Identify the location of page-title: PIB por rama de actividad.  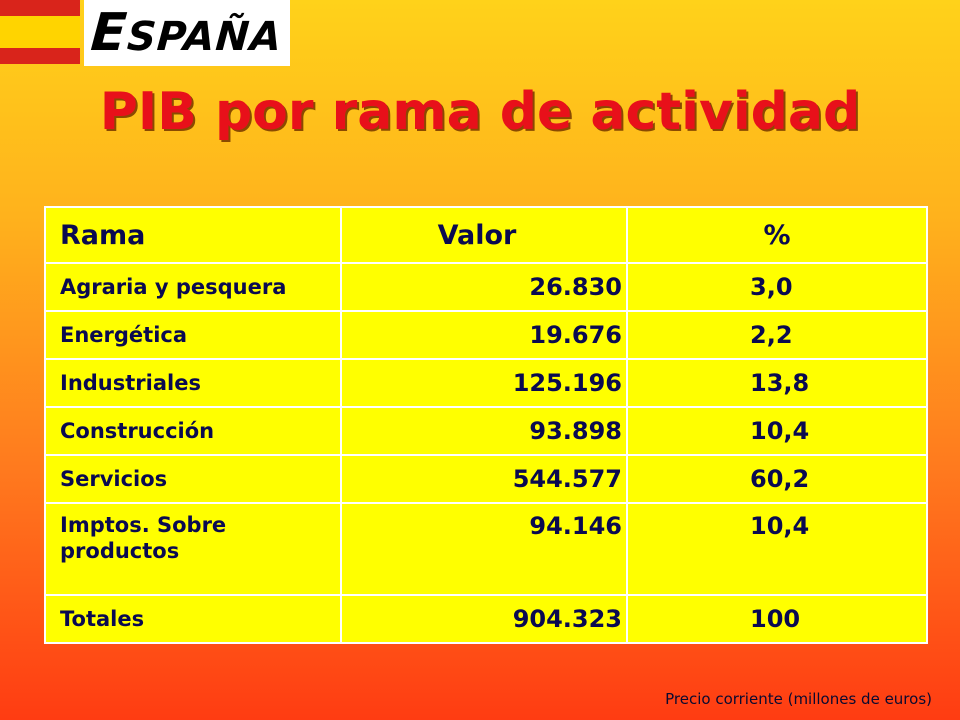
(480, 112).